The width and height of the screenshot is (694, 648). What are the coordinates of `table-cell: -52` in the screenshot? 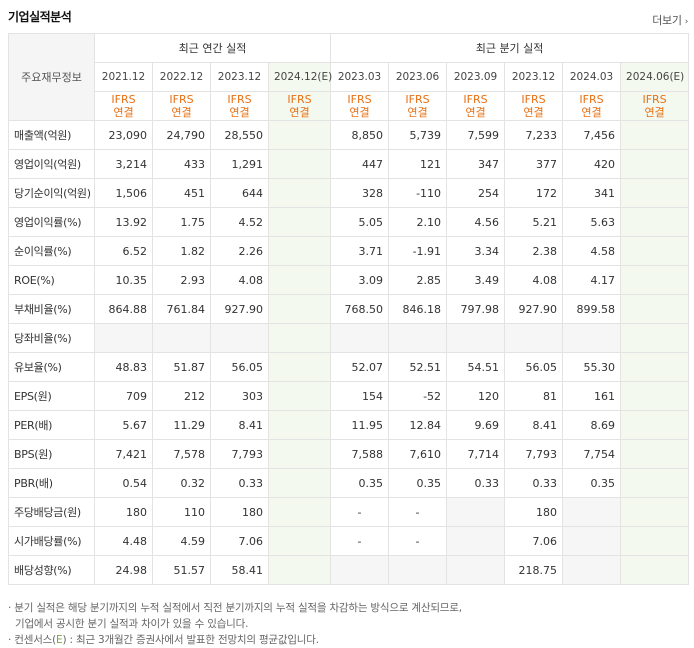 It's located at (418, 396).